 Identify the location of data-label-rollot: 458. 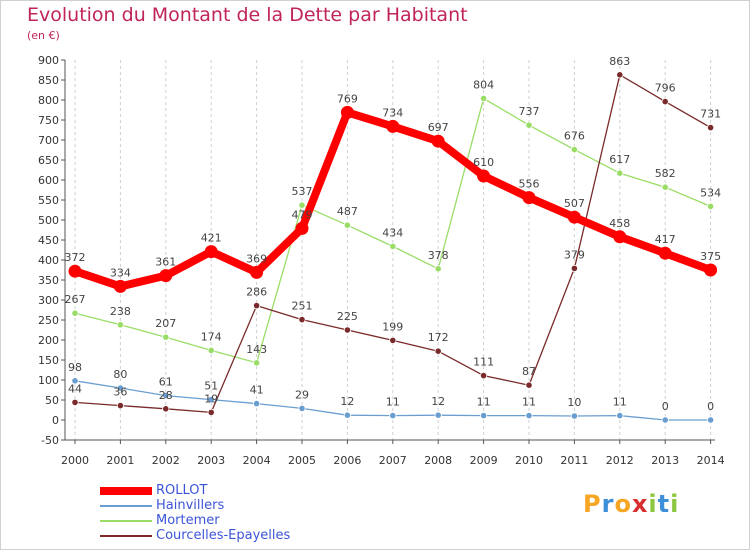
(619, 223).